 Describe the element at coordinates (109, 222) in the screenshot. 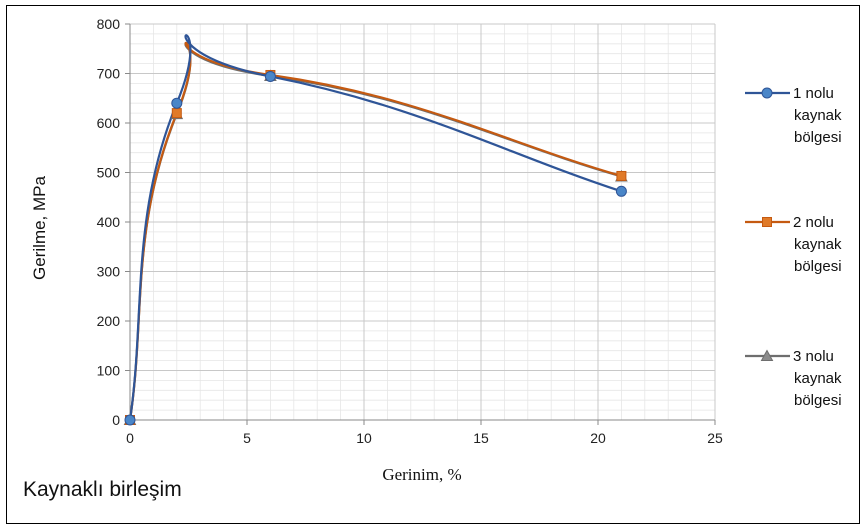

I see `y-tick-label: 400` at that location.